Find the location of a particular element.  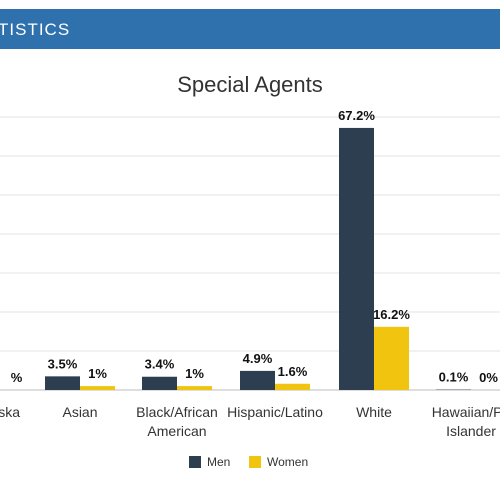

category-label: Hawaiian/PaIslander is located at coordinates (466, 421).